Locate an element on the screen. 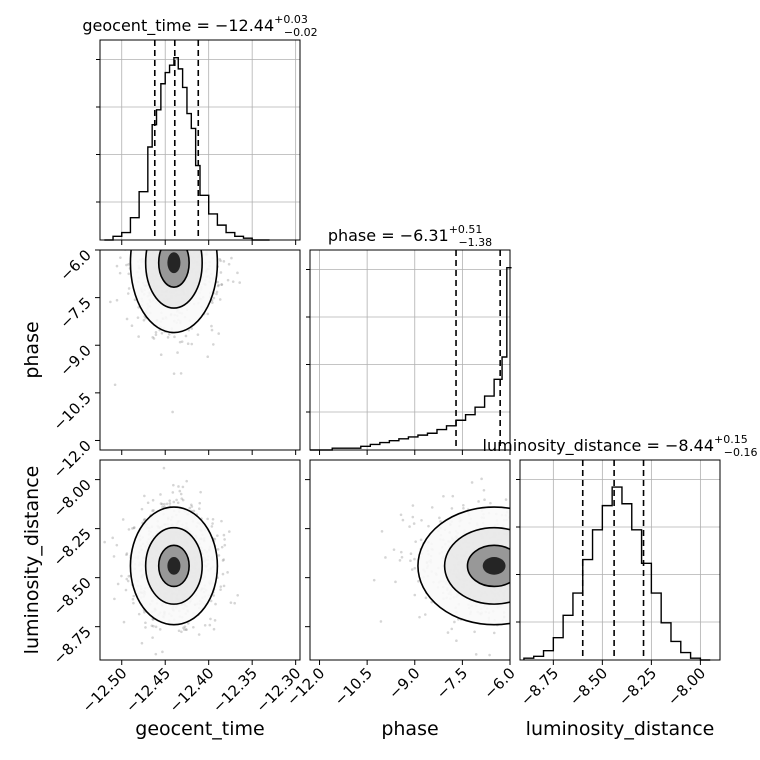  x-tick-label: −7.5 is located at coordinates (452, 683).